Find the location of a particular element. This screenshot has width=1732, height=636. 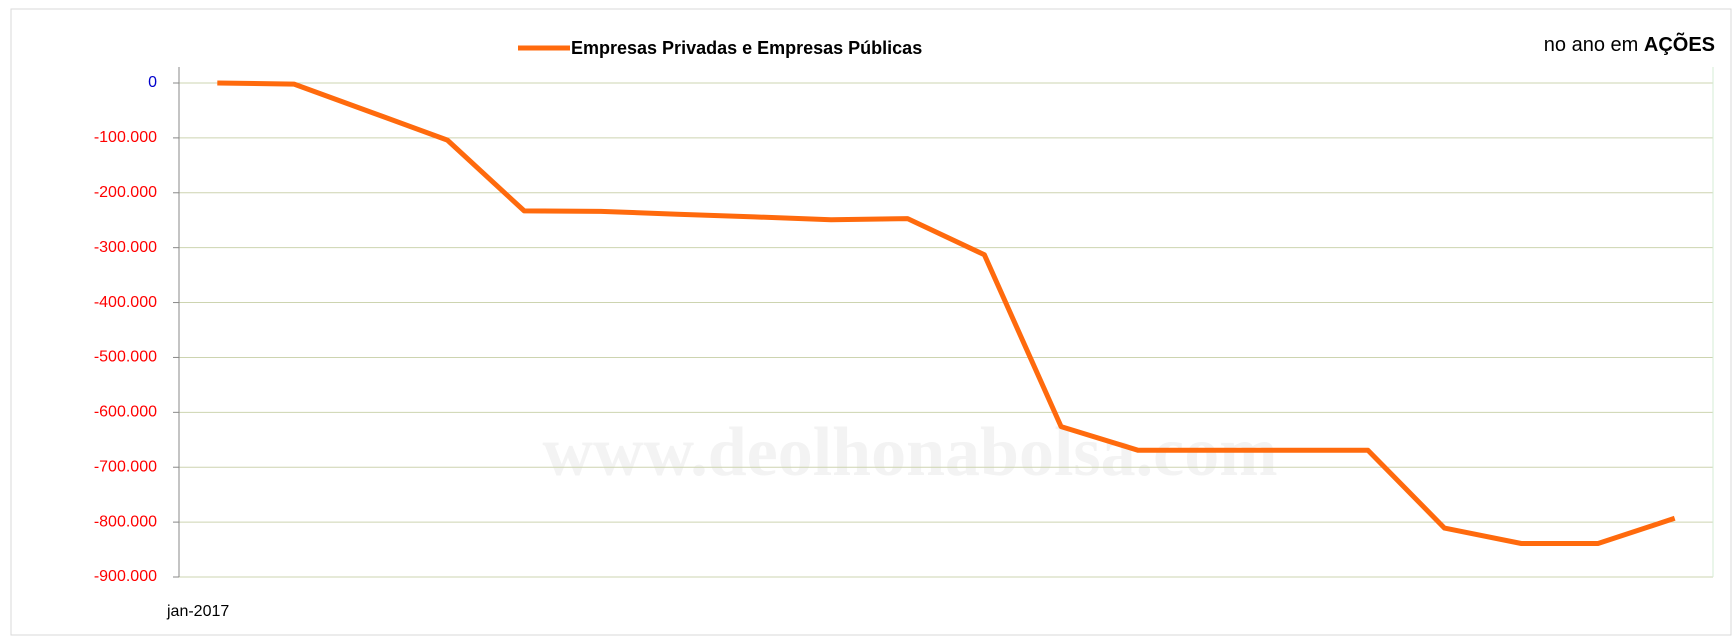

y-tick-label: -300.000 is located at coordinates (125, 247).